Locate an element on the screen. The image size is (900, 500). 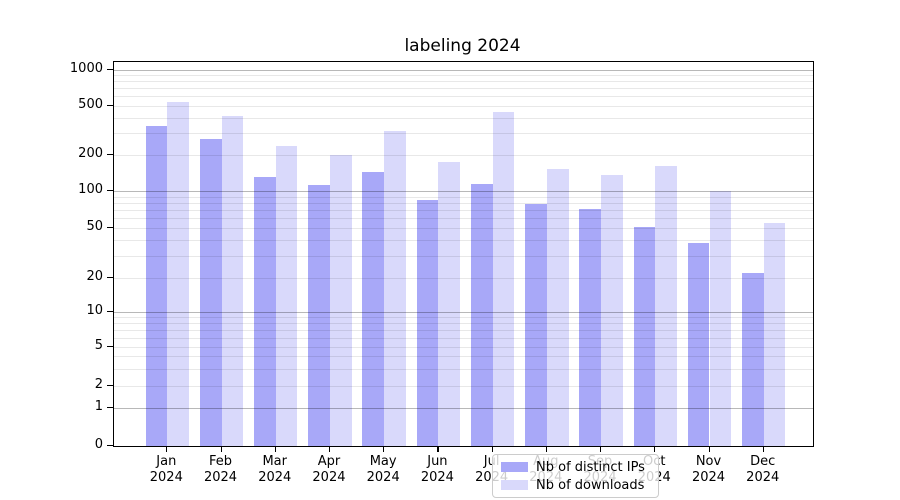
x-tick-label-dec: Dec 2024 is located at coordinates (763, 469).